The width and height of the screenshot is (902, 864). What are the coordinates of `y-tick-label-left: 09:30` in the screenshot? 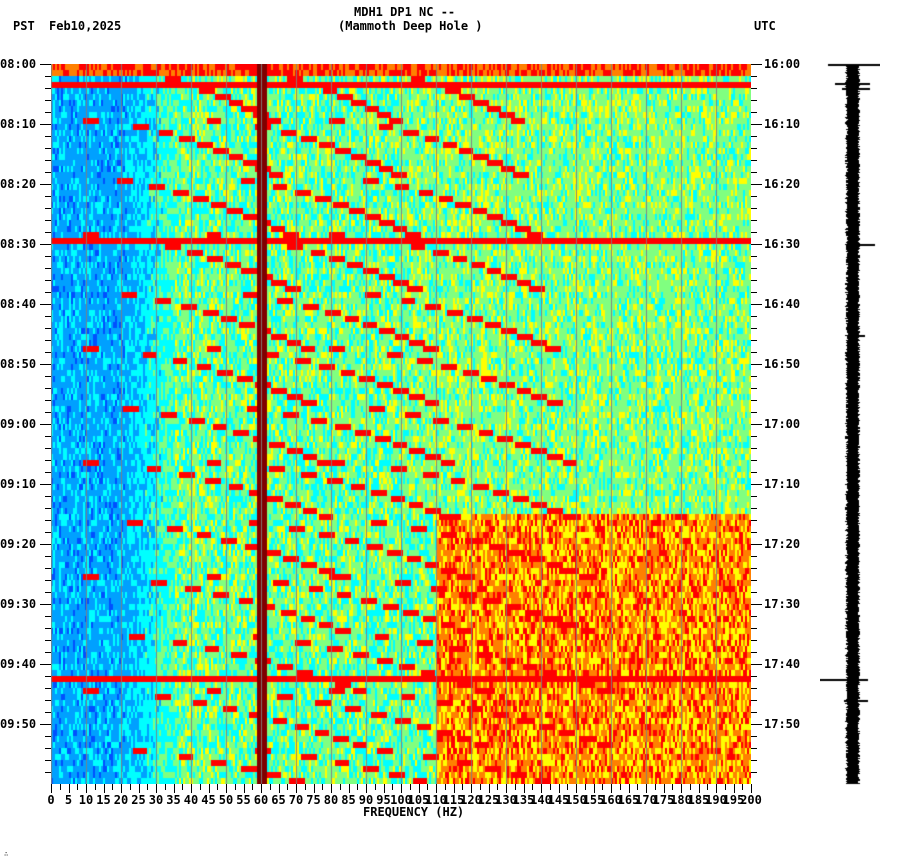 It's located at (18, 604).